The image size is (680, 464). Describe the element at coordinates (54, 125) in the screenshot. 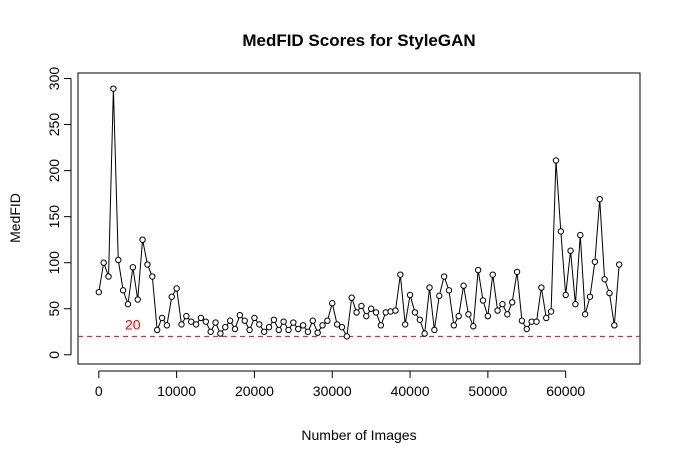

I see `y-tick-label: 250` at that location.